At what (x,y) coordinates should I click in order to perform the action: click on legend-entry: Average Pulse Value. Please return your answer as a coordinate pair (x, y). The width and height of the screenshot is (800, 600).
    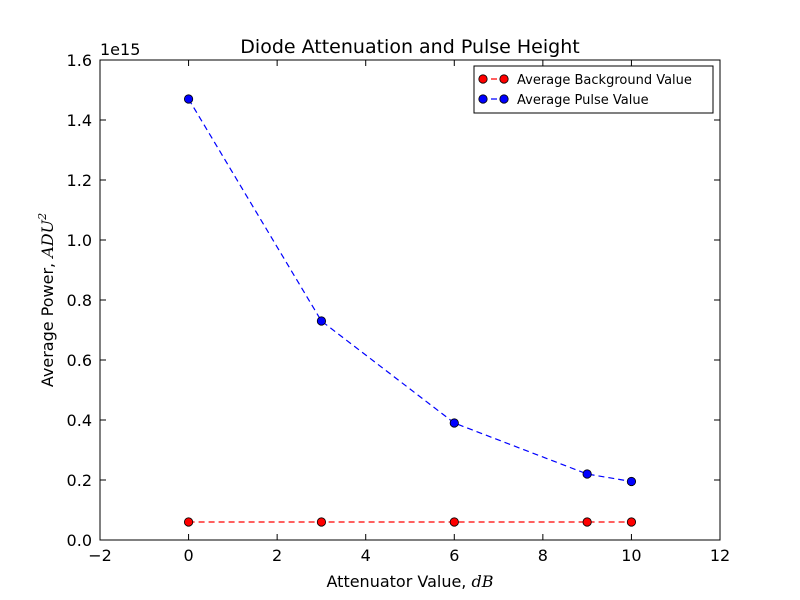
    Looking at the image, I should click on (563, 100).